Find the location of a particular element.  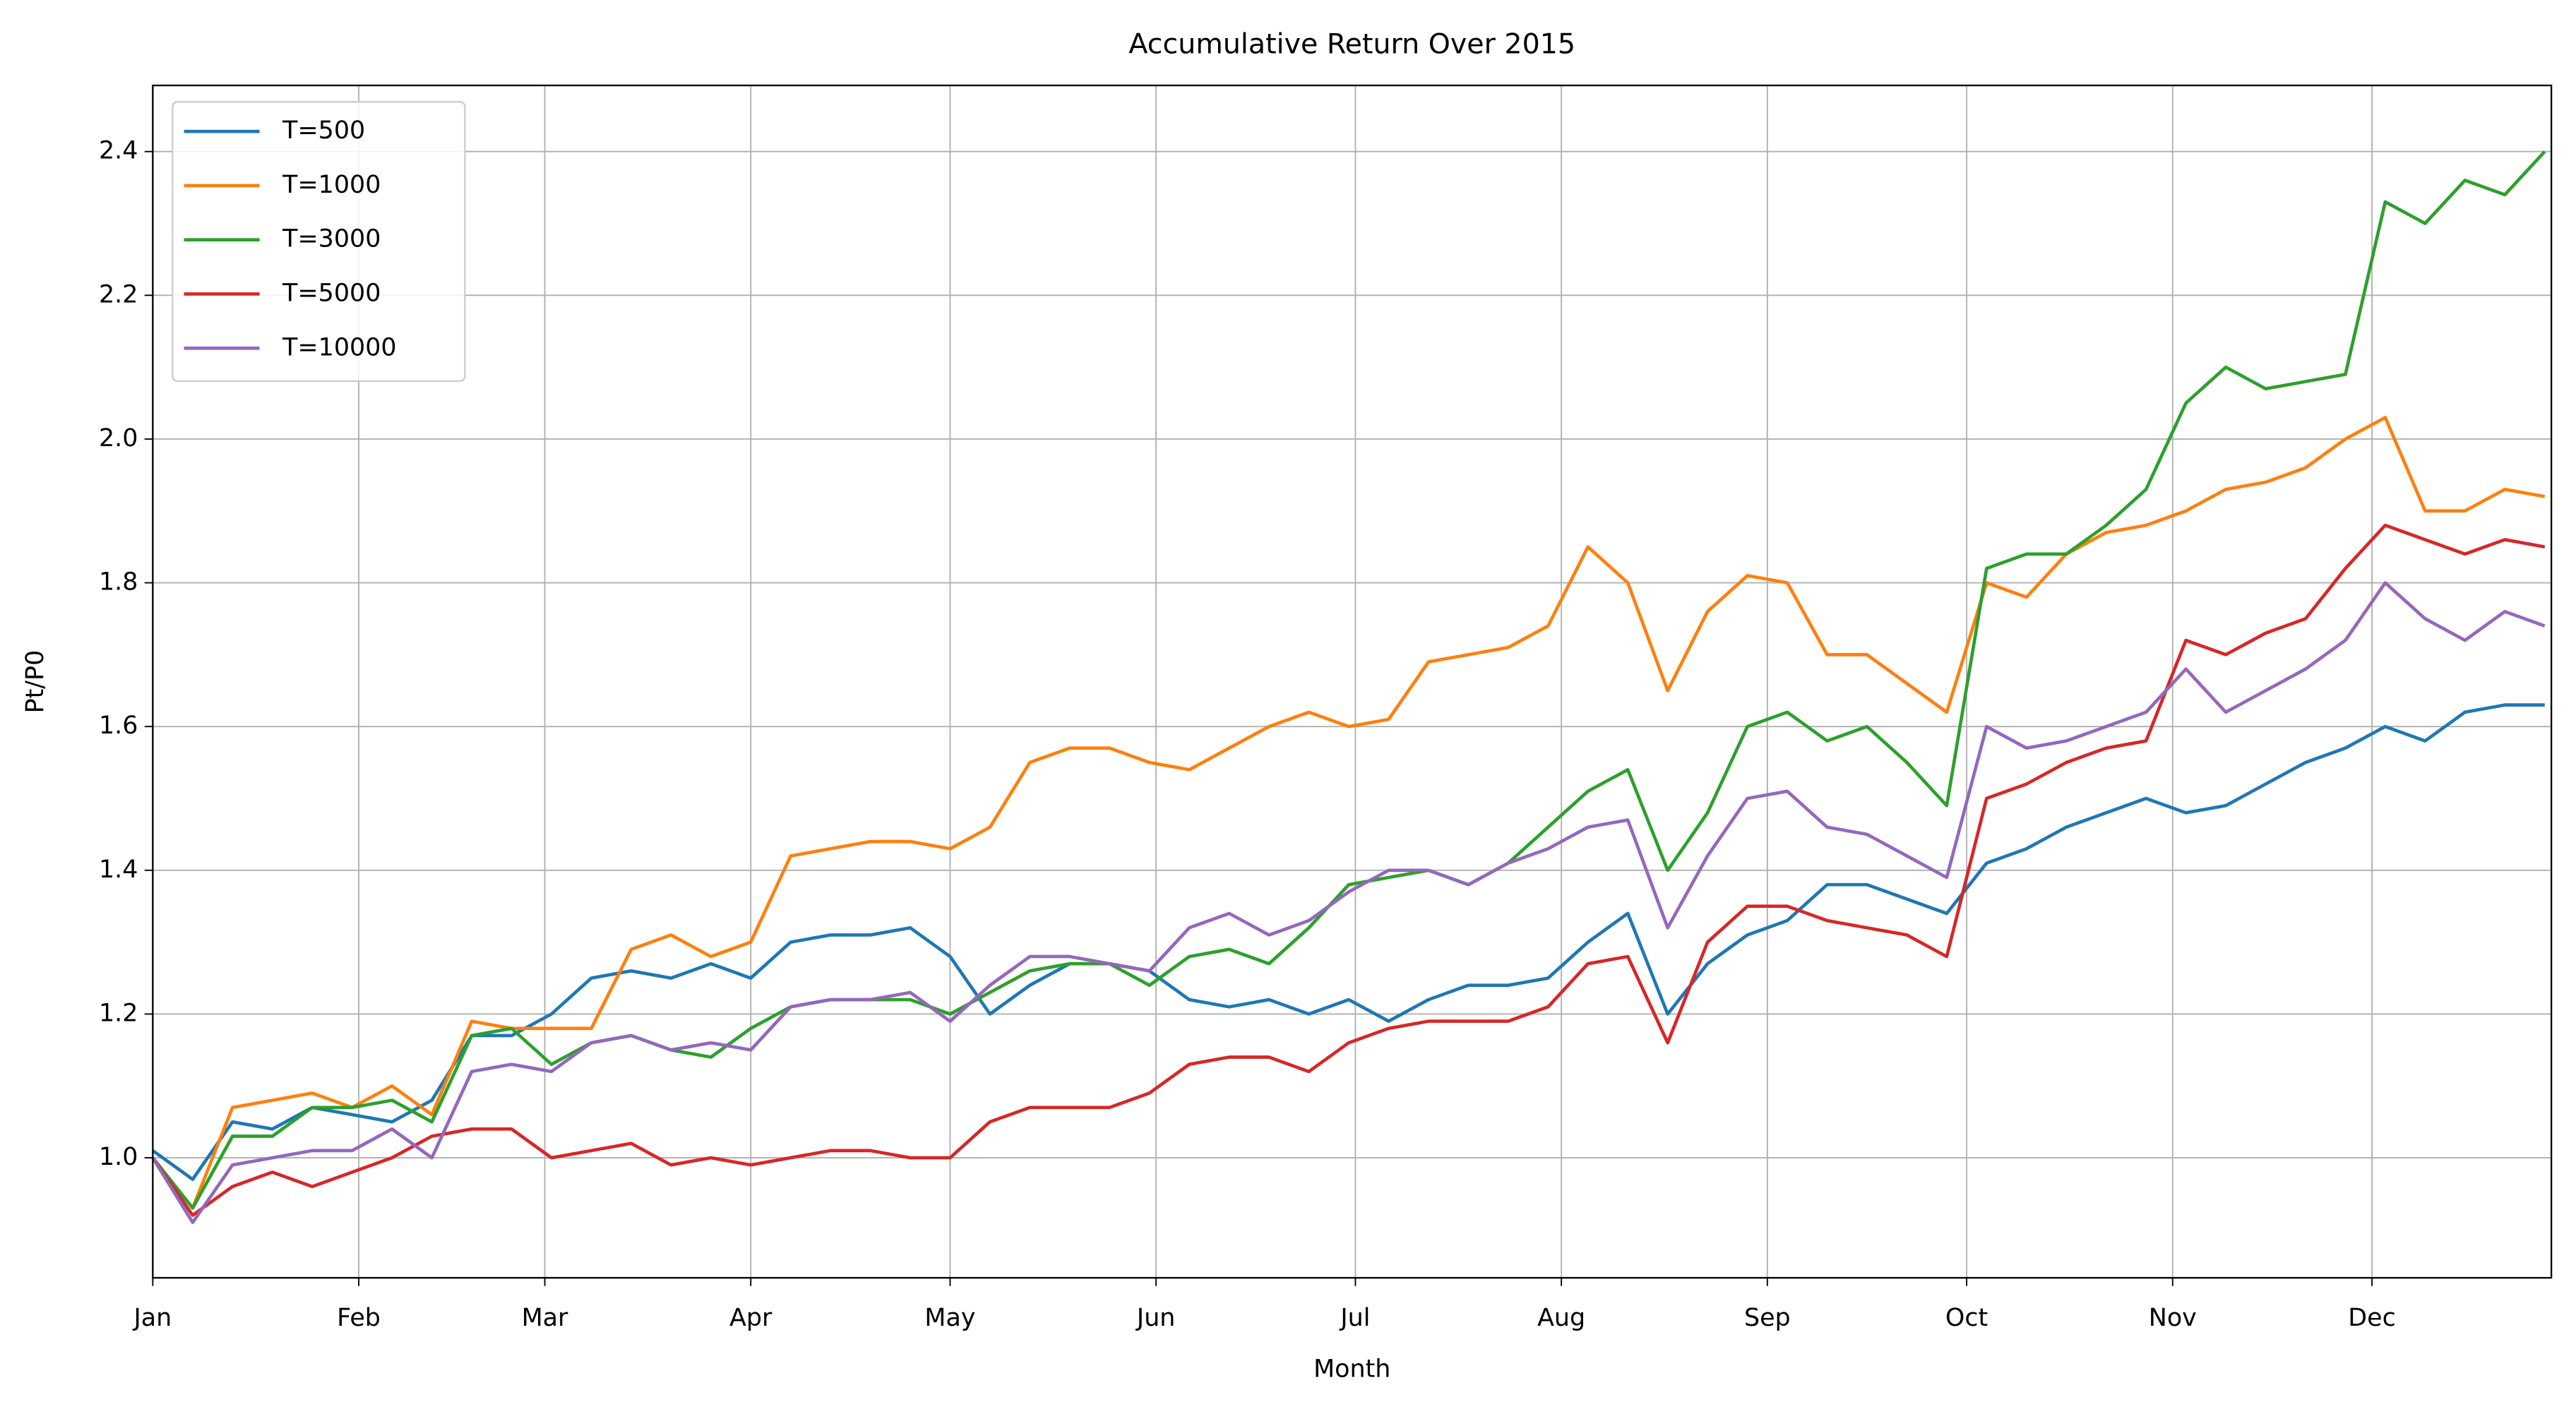

legend-label: T=3000 is located at coordinates (331, 239).